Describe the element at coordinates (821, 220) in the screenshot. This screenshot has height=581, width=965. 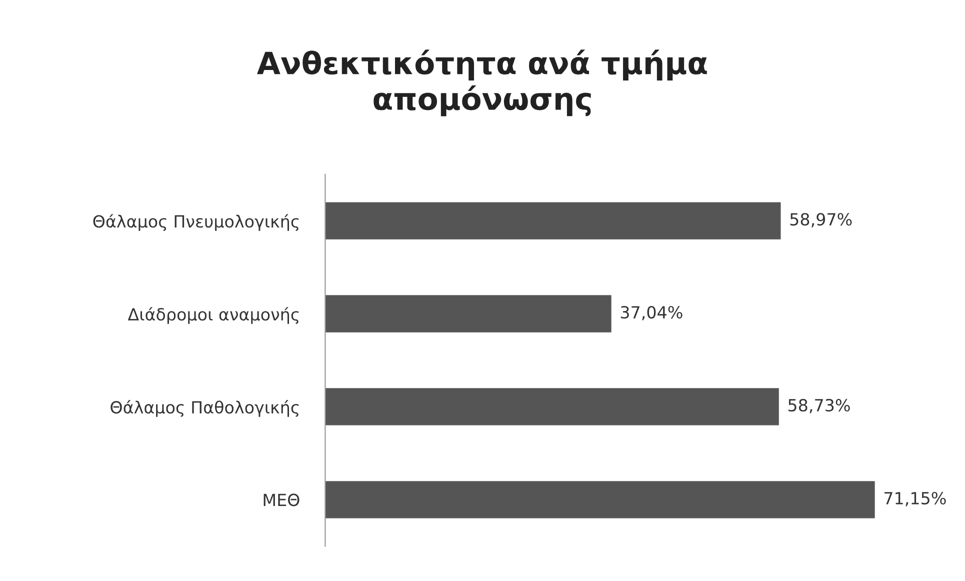
I see `data-label: 58,97%` at that location.